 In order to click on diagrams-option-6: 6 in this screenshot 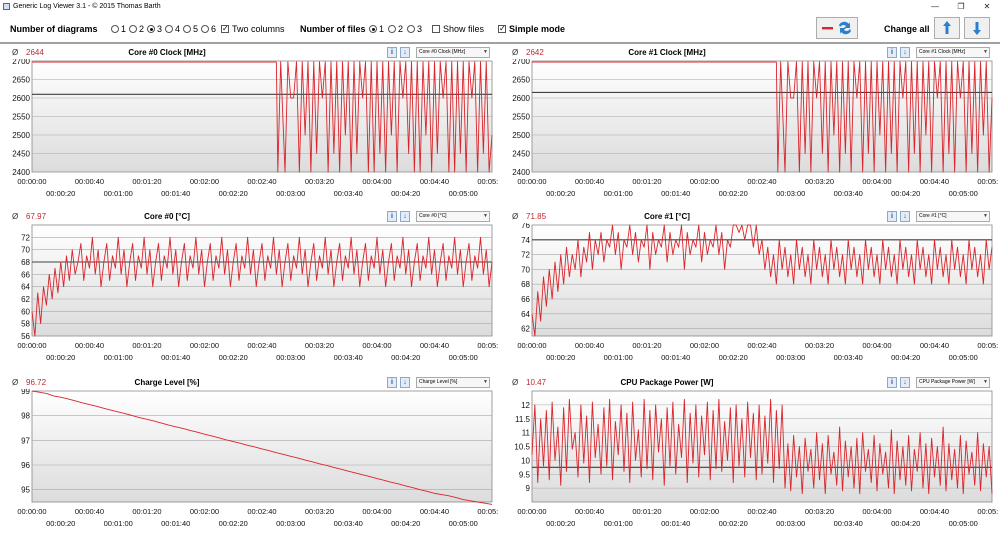, I will do `click(208, 29)`.